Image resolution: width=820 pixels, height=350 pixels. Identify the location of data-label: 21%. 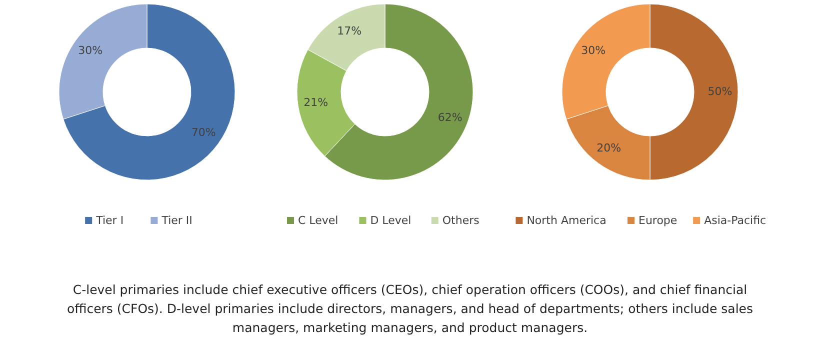
(316, 102).